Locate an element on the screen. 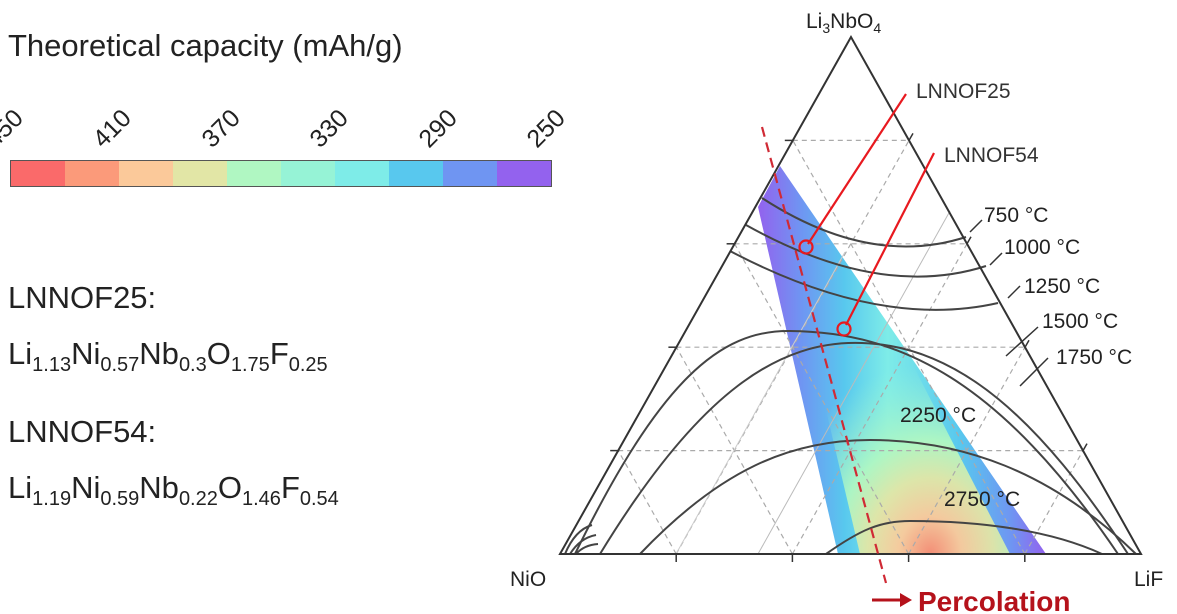 This screenshot has width=1177, height=614. point-lnnof54 is located at coordinates (885, 244).